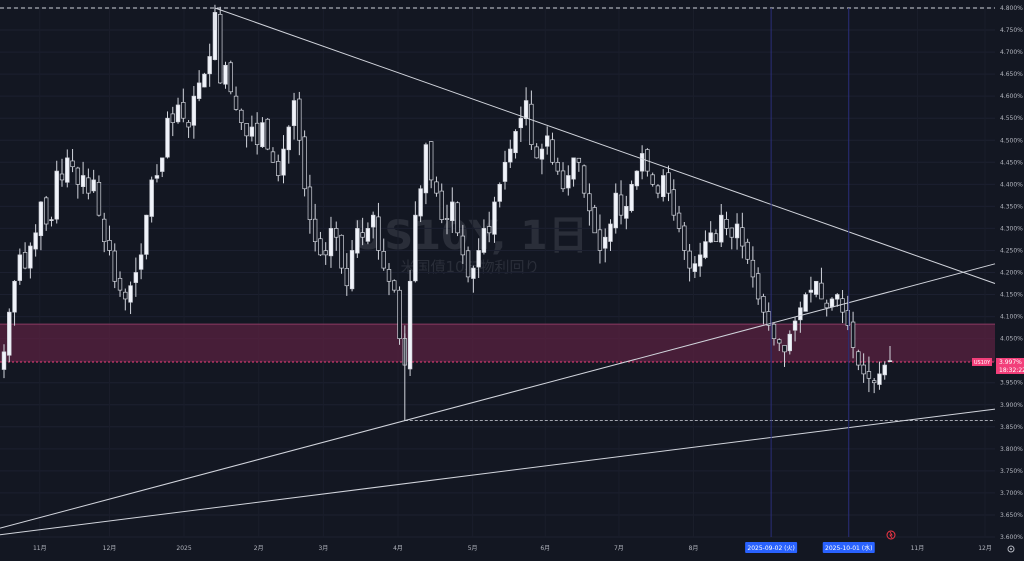 This screenshot has width=1024, height=561. Describe the element at coordinates (1011, 549) in the screenshot. I see `settings-icon` at that location.